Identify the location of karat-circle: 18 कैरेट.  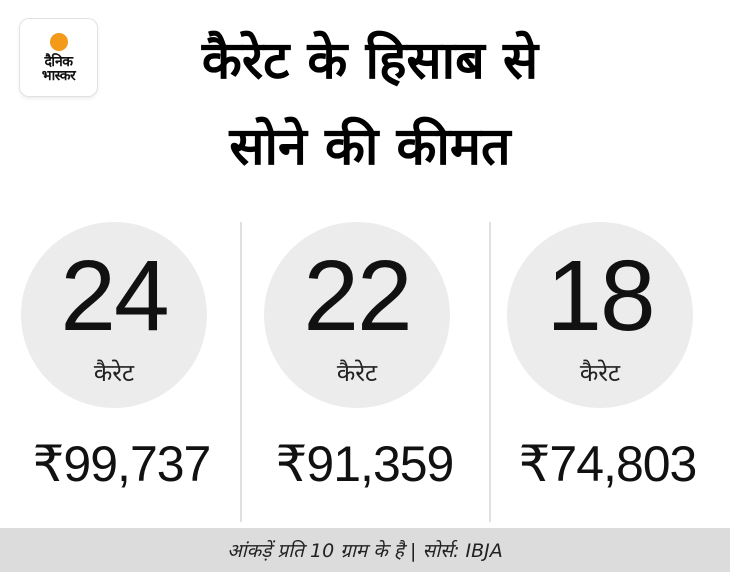
(600, 315).